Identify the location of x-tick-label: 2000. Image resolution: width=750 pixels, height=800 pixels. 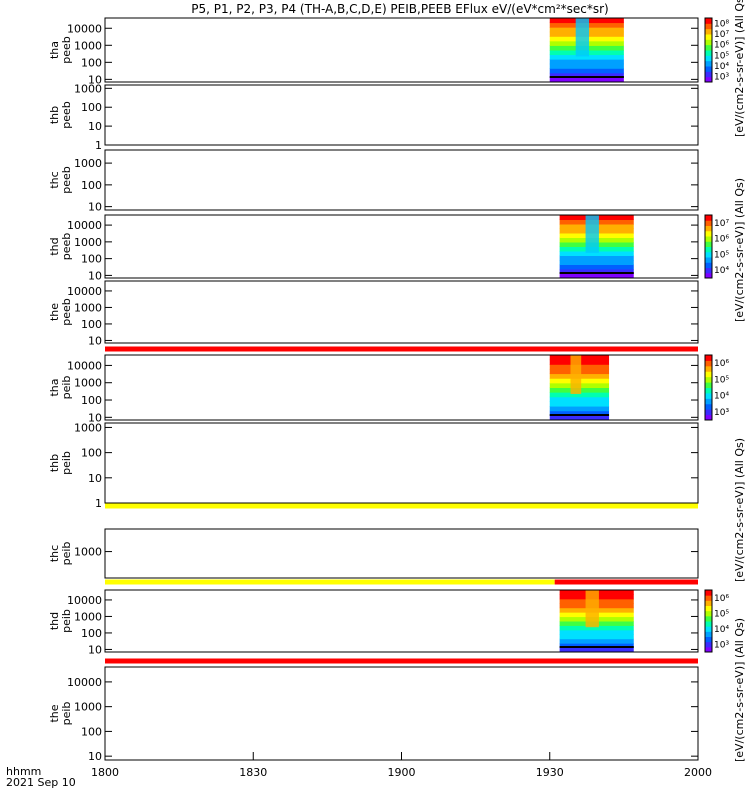
(698, 772).